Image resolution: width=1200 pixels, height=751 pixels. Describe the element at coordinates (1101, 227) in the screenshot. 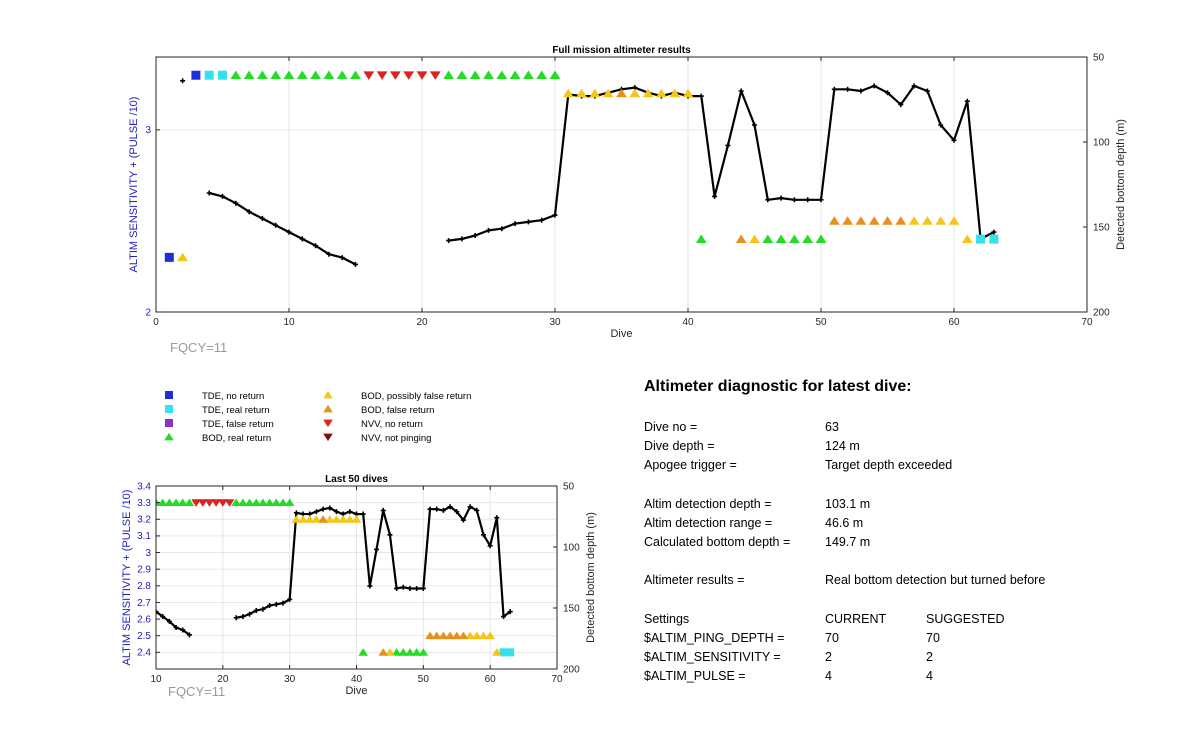

I see `y2-tick-label: 150` at that location.